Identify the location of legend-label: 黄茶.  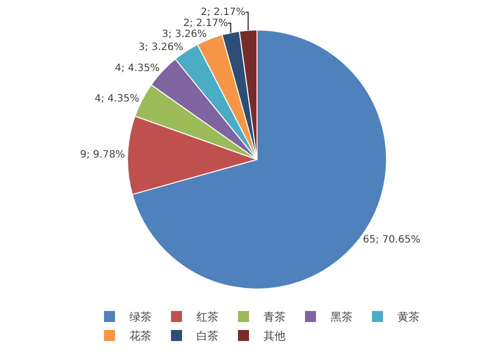
(409, 317).